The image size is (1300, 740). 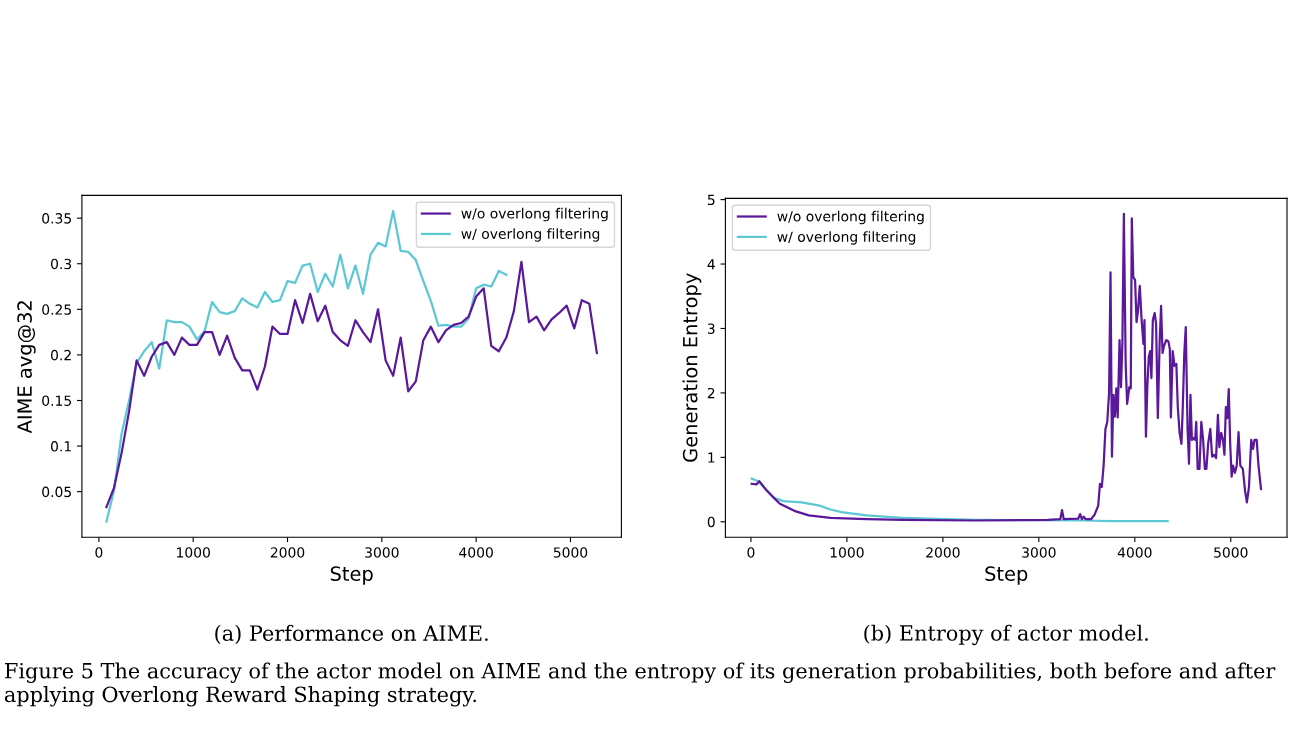 I want to click on y-tick-label: 3, so click(x=711, y=328).